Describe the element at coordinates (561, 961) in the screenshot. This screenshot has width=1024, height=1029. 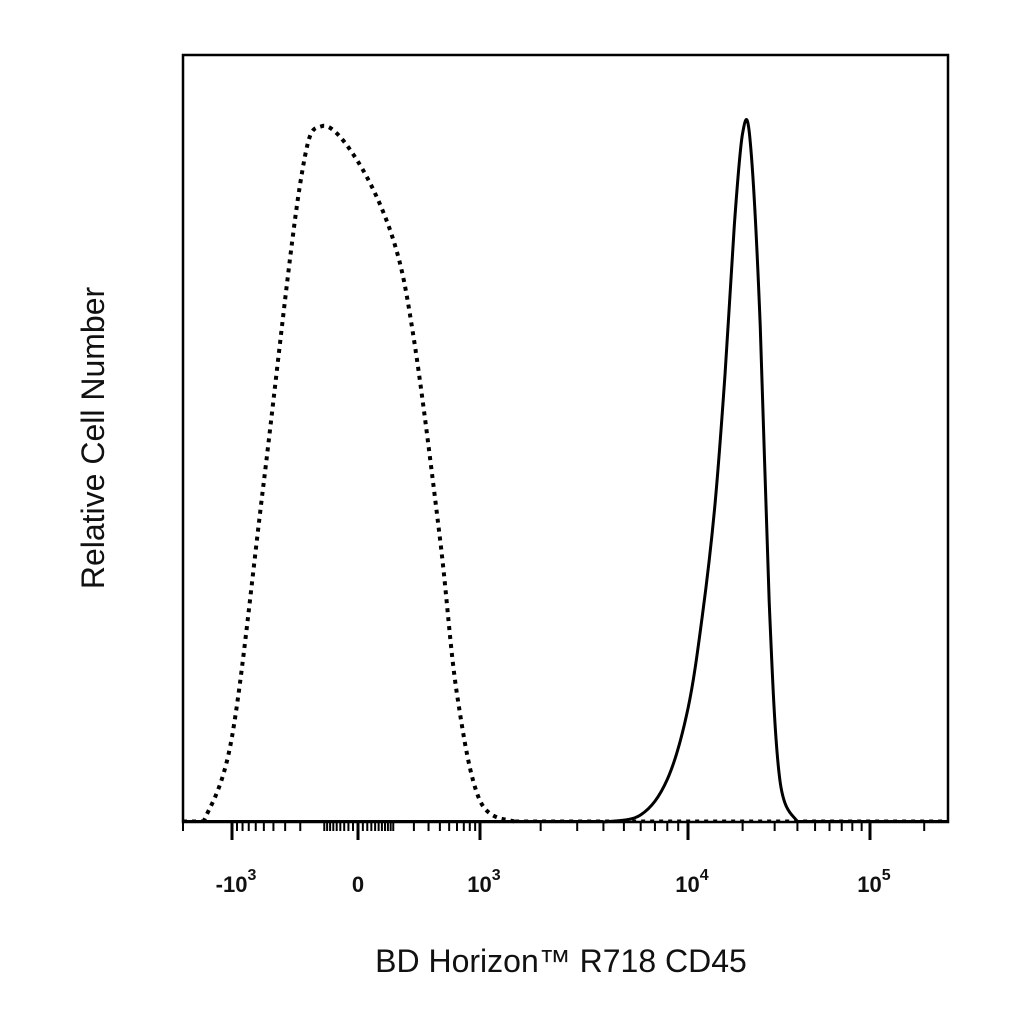
I see `x-axis-label: BD Horizon™ R718 CD45` at that location.